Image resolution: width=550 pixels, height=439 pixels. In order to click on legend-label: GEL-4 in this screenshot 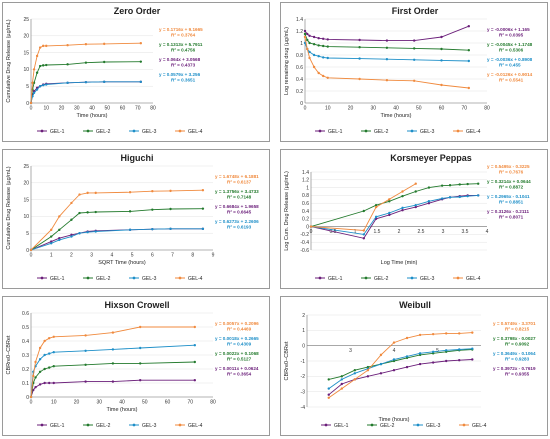, I will do `click(479, 426)`.